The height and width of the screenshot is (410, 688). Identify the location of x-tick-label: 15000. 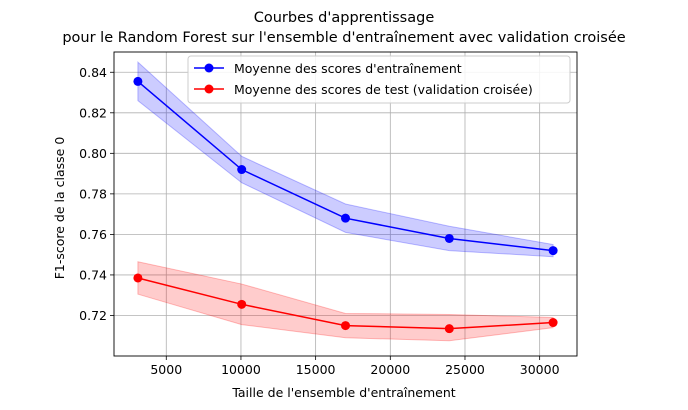
(316, 369).